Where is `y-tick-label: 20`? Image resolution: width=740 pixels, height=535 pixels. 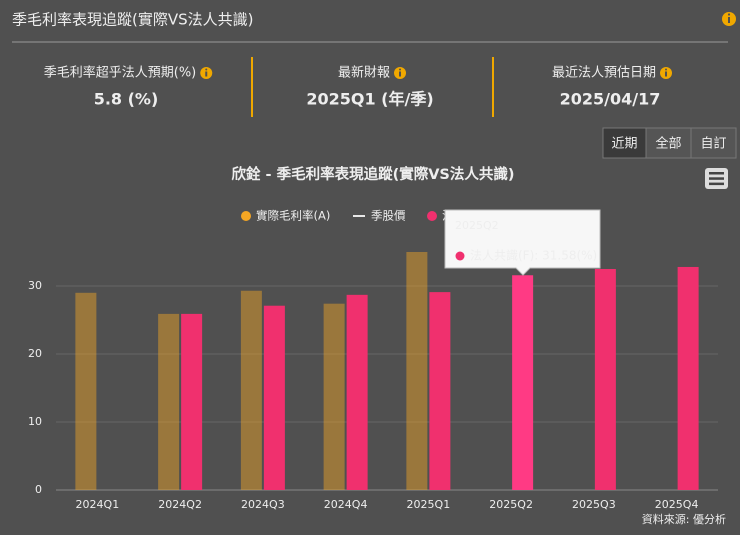
y-tick-label: 20 is located at coordinates (35, 353).